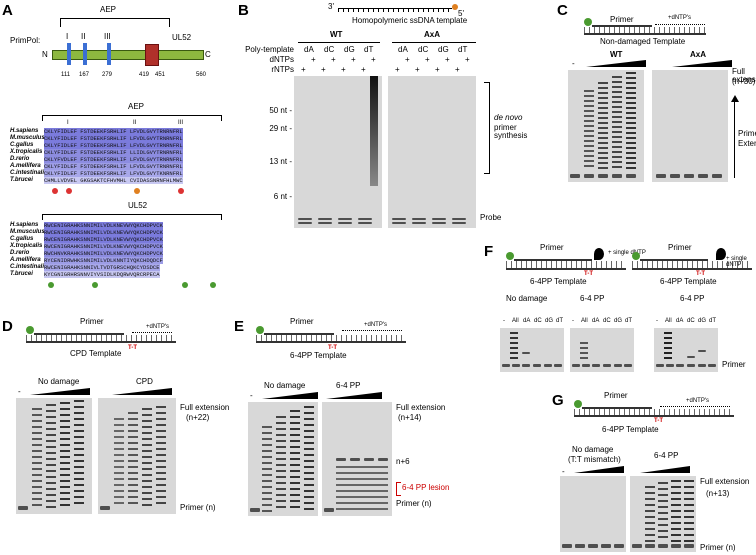  What do you see at coordinates (282, 69) in the screenshot?
I see `row-rntp: rNTPs` at bounding box center [282, 69].